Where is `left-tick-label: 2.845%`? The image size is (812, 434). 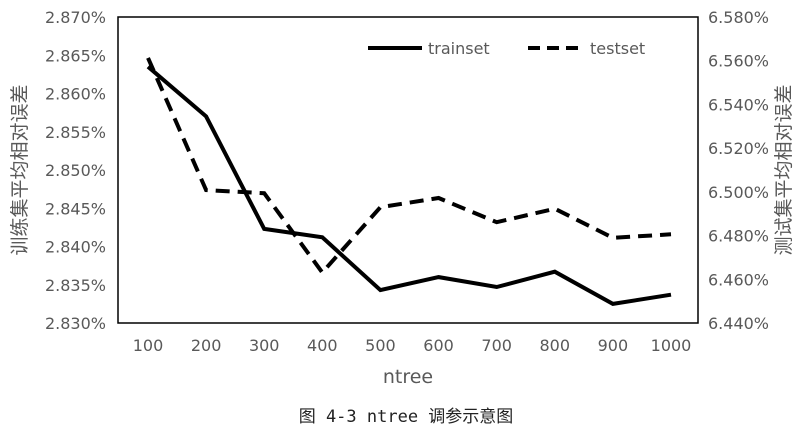
left-tick-label: 2.845% is located at coordinates (75, 208).